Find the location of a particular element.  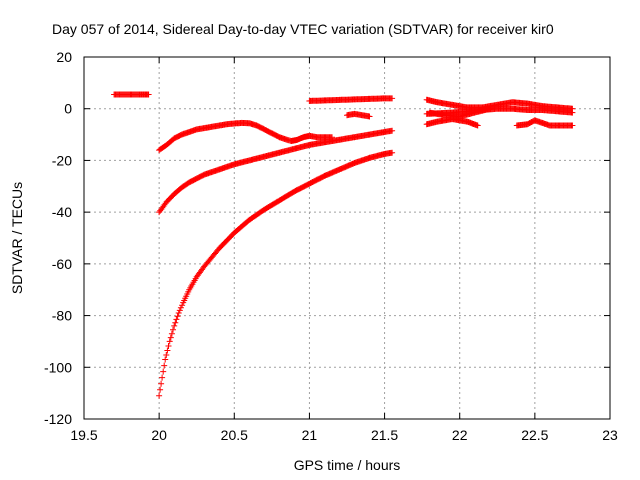

series-s7 is located at coordinates (499, 104).